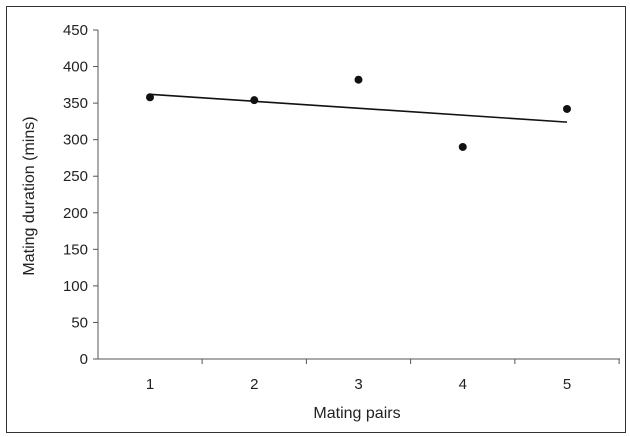 This screenshot has height=437, width=630. What do you see at coordinates (75, 286) in the screenshot?
I see `y-tick-label: 100` at bounding box center [75, 286].